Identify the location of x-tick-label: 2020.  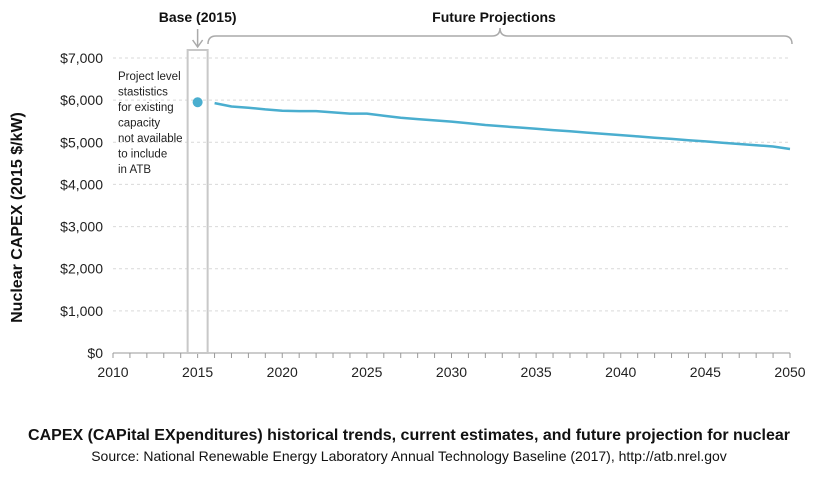
(282, 372).